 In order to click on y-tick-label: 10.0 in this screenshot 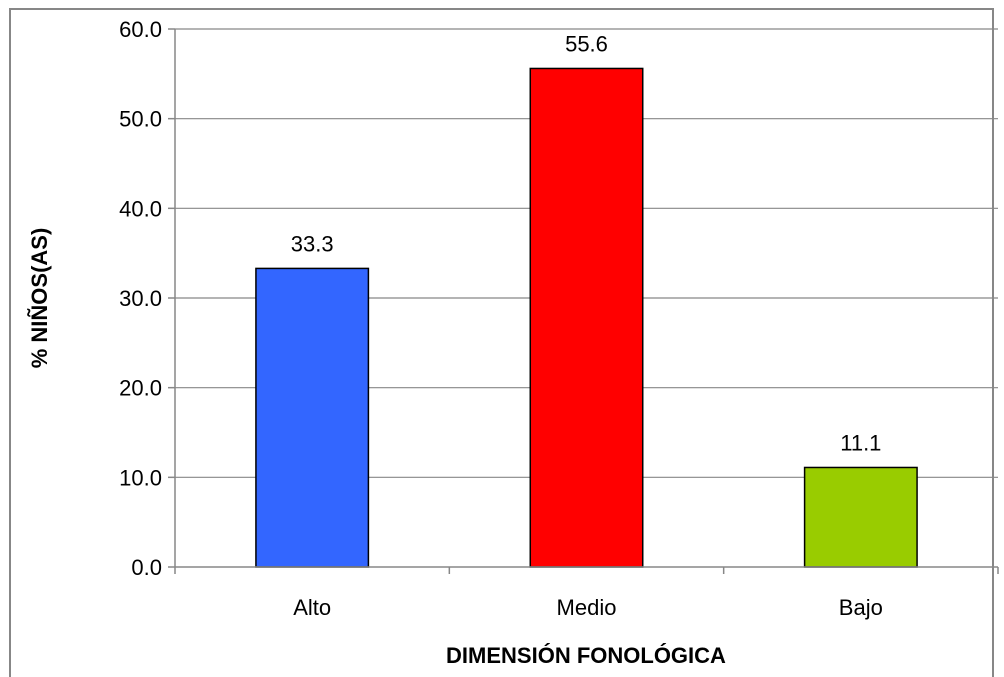, I will do `click(140, 477)`.